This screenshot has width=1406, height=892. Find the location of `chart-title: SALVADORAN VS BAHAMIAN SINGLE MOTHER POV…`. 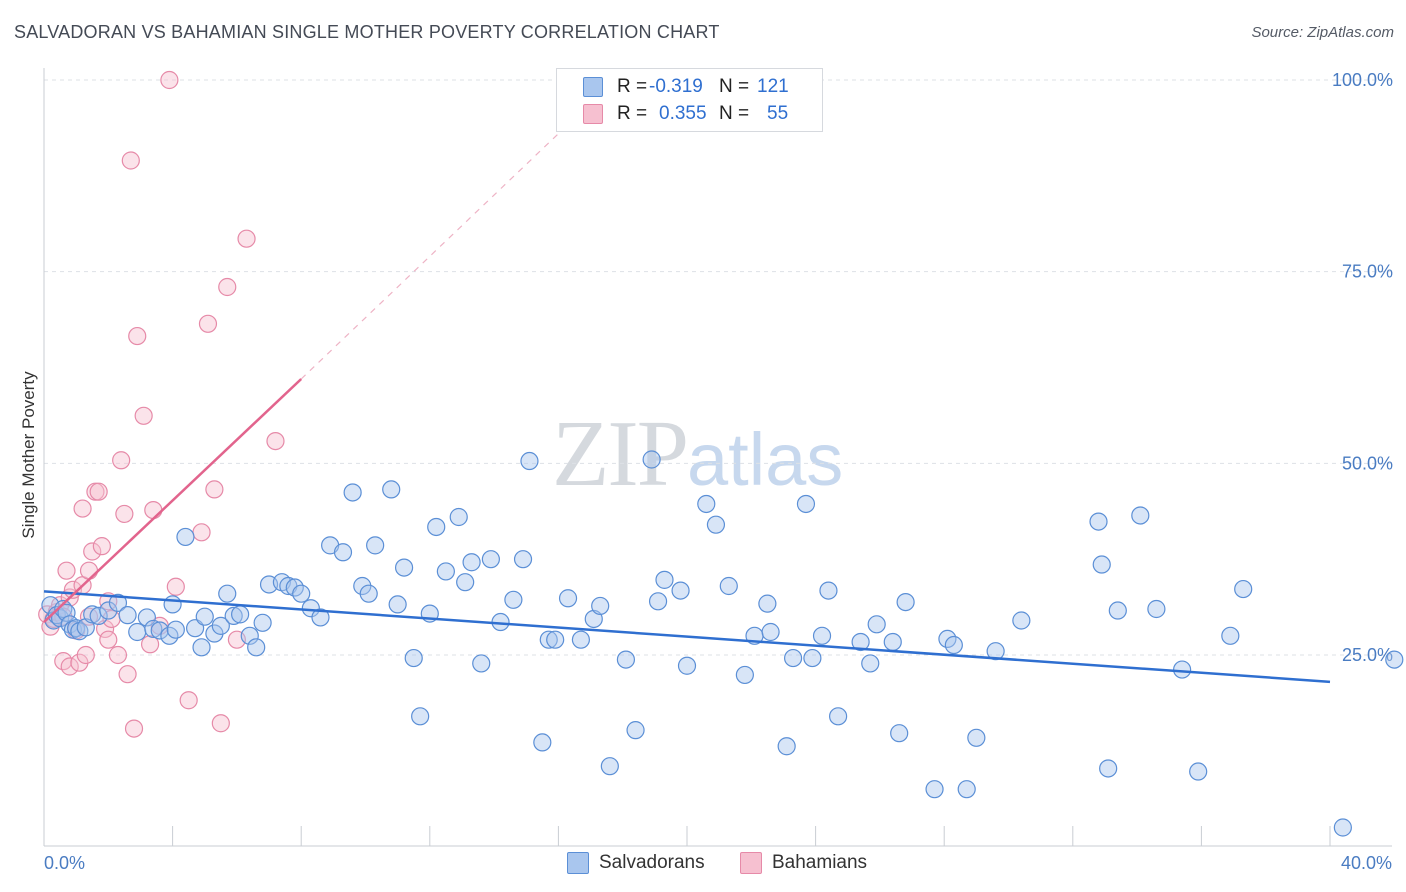

chart-title: SALVADORAN VS BAHAMIAN SINGLE MOTHER POV… is located at coordinates (367, 32).